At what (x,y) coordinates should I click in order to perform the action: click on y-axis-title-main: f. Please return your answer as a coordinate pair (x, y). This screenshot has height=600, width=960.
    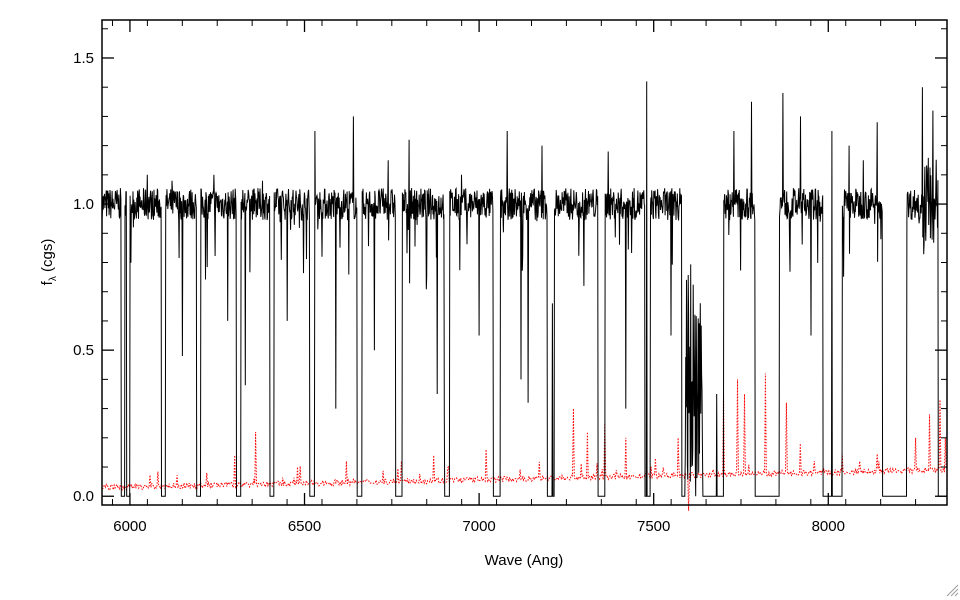
    Looking at the image, I should click on (47, 282).